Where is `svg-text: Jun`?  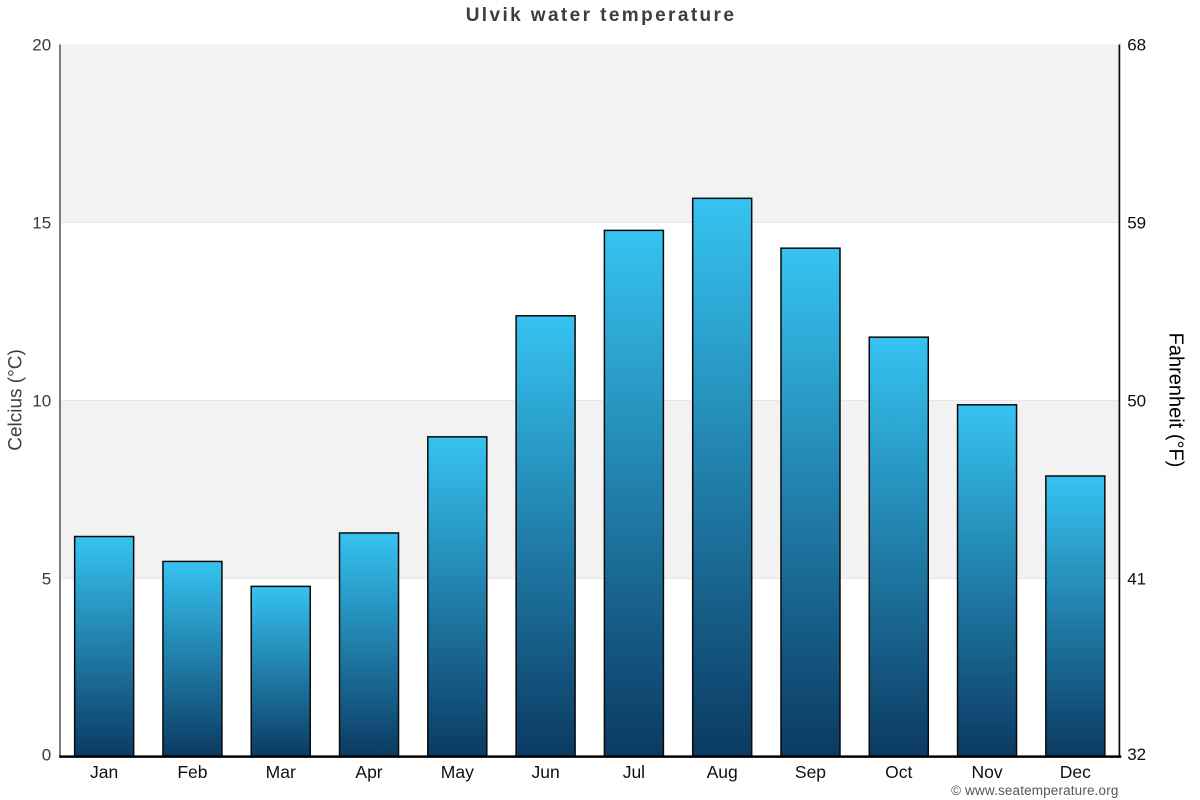 svg-text: Jun is located at coordinates (545, 772).